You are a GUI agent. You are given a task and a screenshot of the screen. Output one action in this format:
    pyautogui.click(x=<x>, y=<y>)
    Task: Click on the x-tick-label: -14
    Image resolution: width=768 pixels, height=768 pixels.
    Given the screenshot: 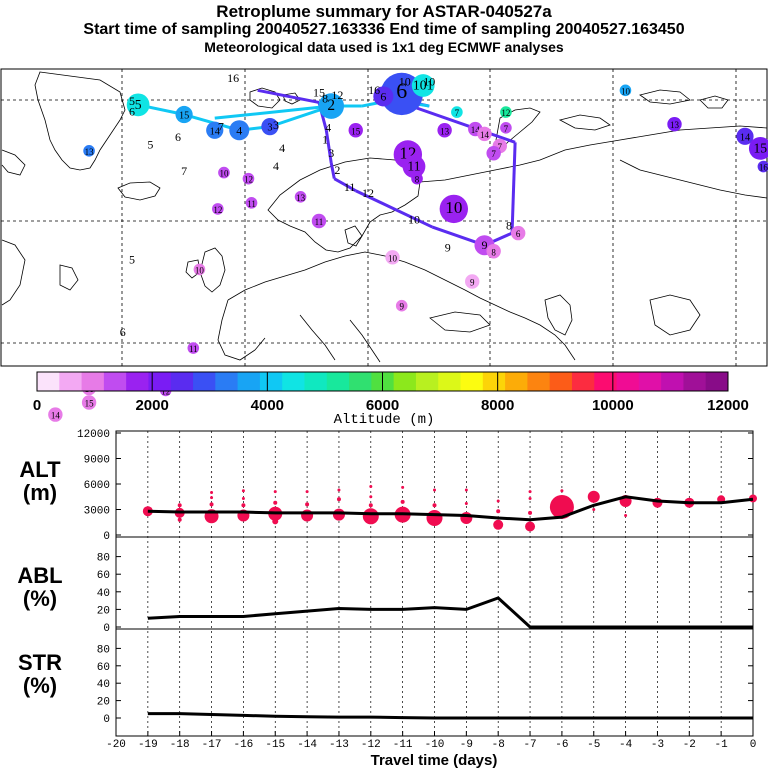 What is the action you would take?
    pyautogui.click(x=307, y=745)
    